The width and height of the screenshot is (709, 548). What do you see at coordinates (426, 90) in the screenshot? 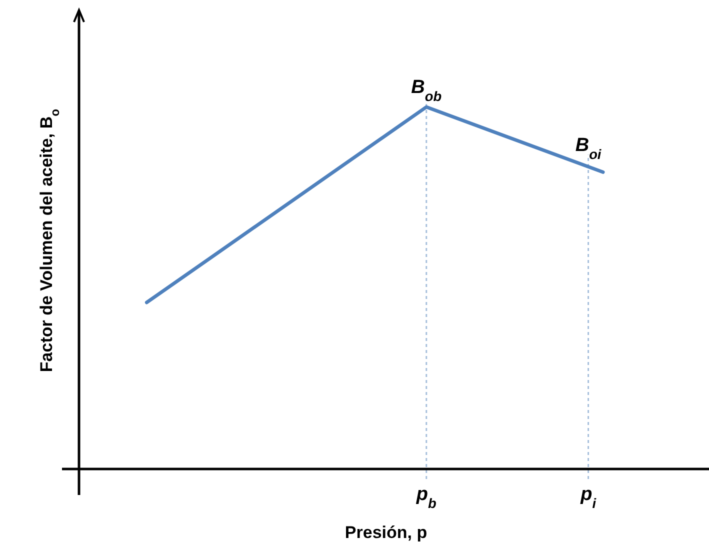
I see `annotation: B$_{ob}$` at bounding box center [426, 90].